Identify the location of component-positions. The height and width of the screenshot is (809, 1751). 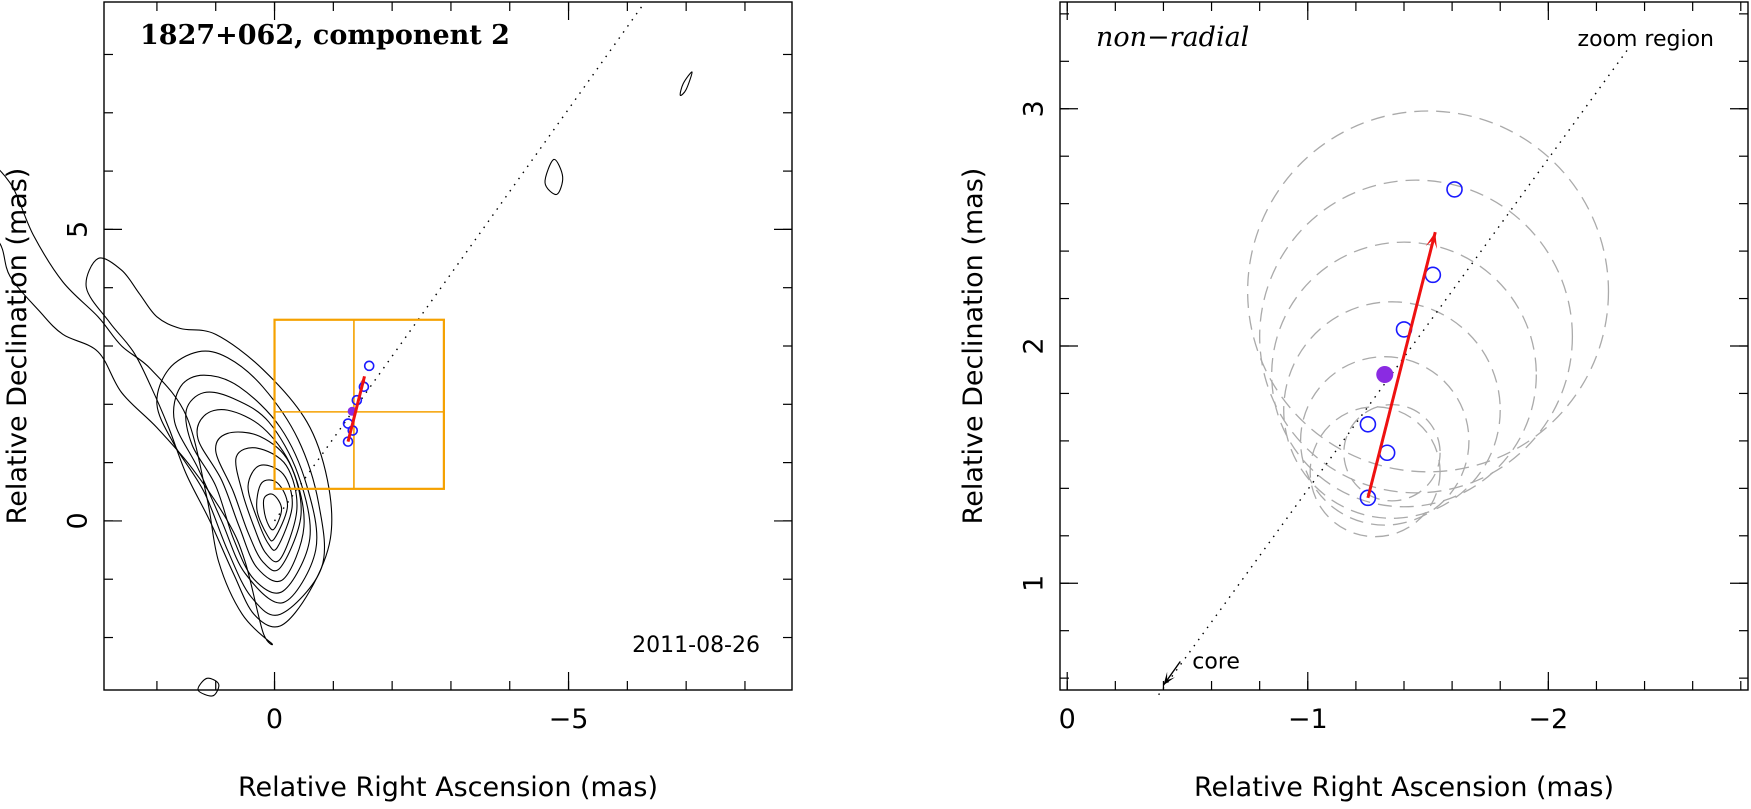
(1411, 344).